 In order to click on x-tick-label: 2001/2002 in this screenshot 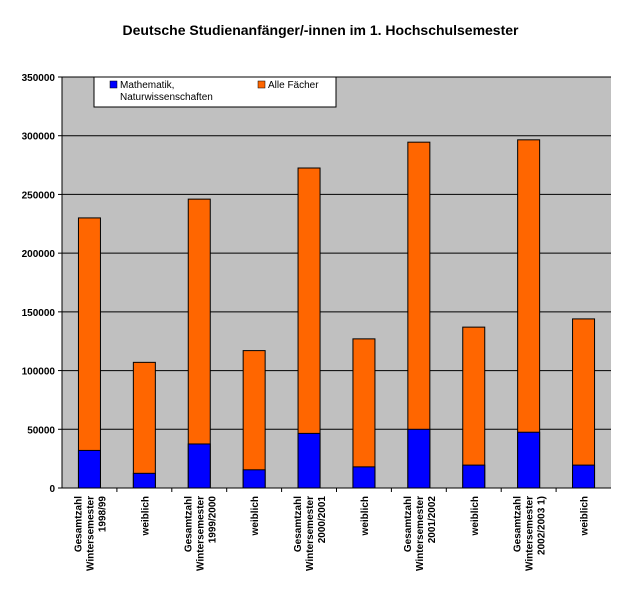, I will do `click(432, 520)`.